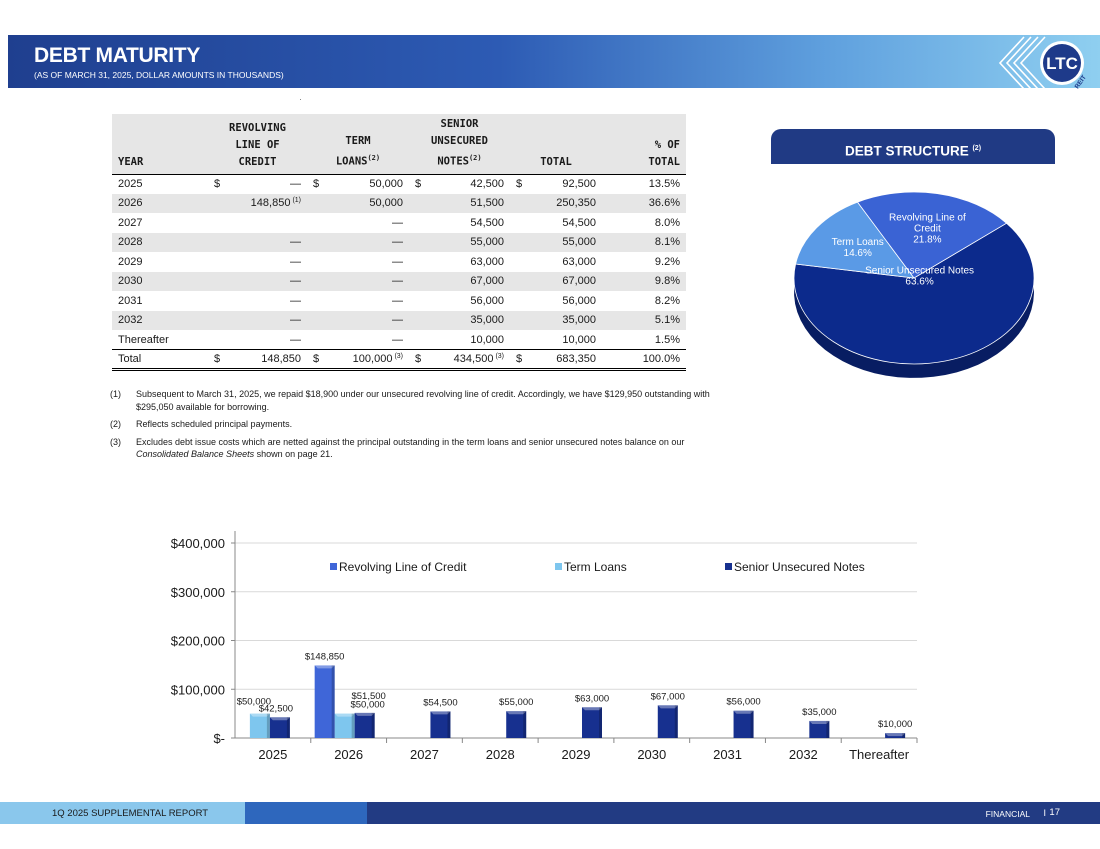 This screenshot has width=1100, height=849. Describe the element at coordinates (556, 242) in the screenshot. I see `cell-total: 55,000` at that location.